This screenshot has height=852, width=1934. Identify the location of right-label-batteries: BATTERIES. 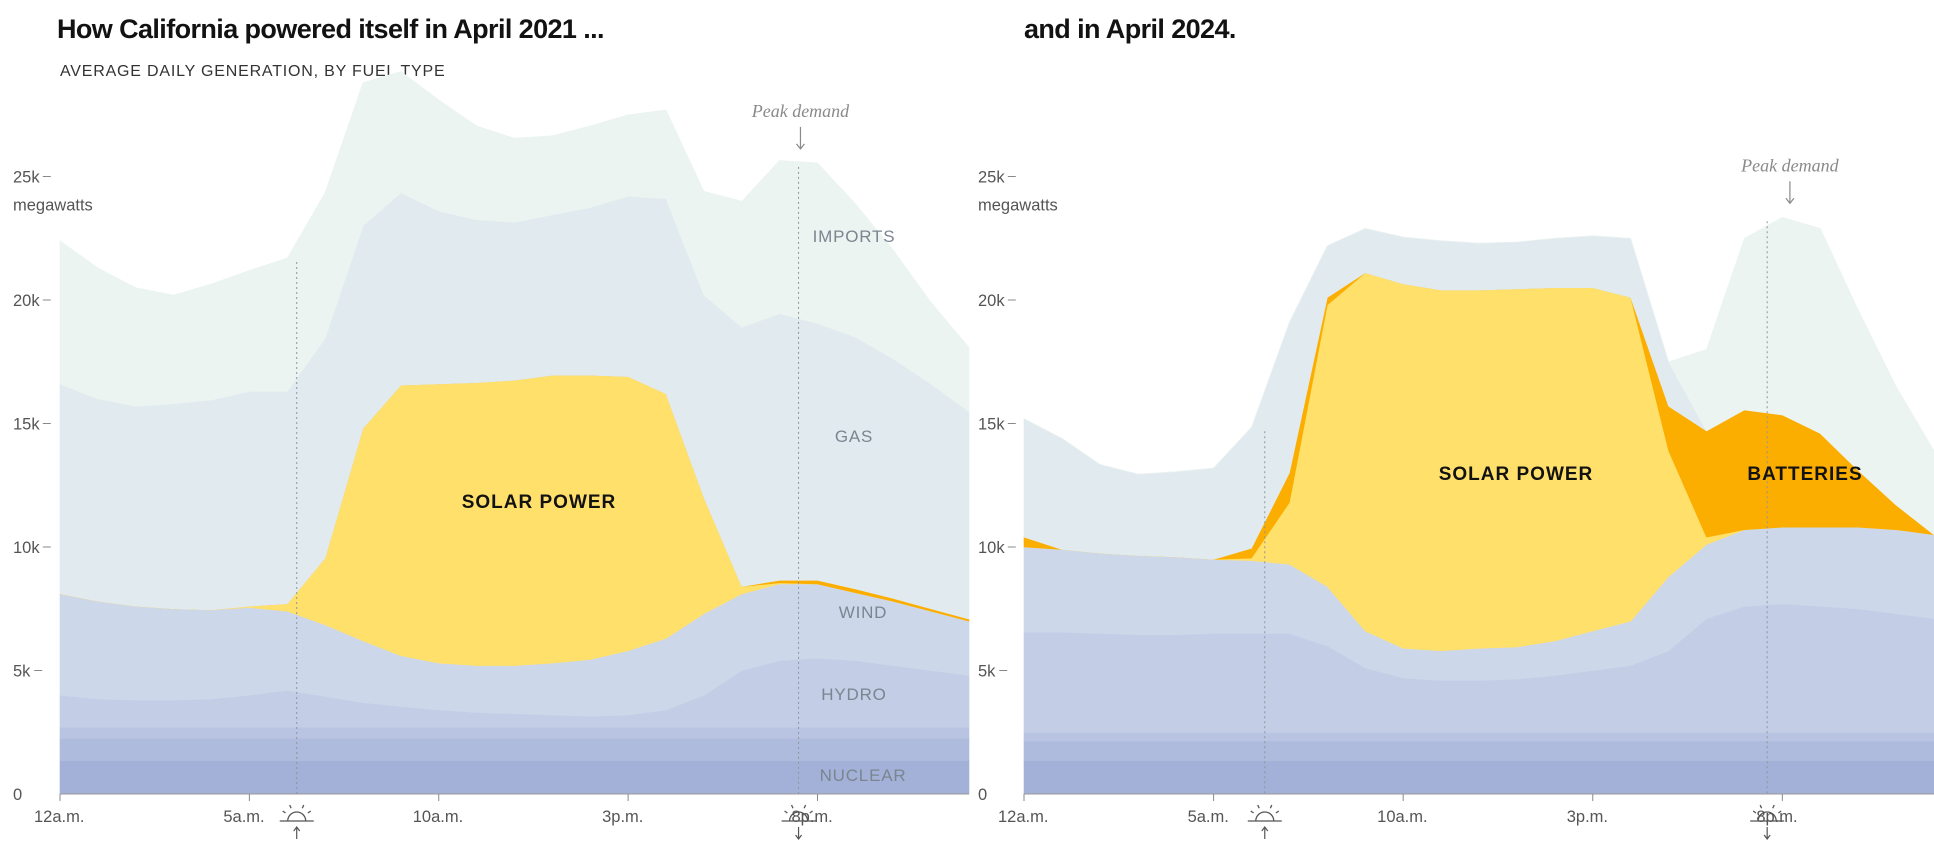
(1804, 474).